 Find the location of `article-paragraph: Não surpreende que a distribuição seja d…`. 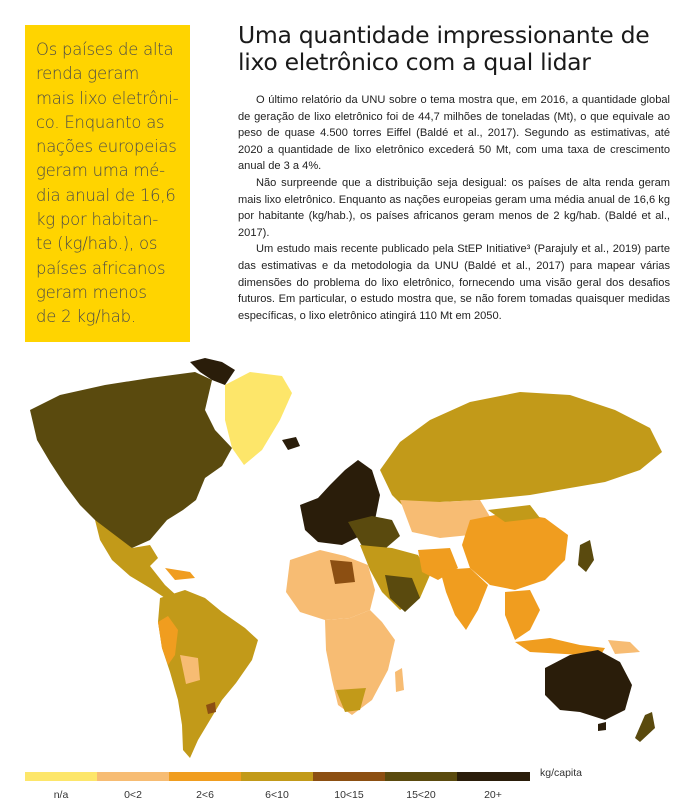

article-paragraph: Não surpreende que a distribuição seja d… is located at coordinates (454, 207).